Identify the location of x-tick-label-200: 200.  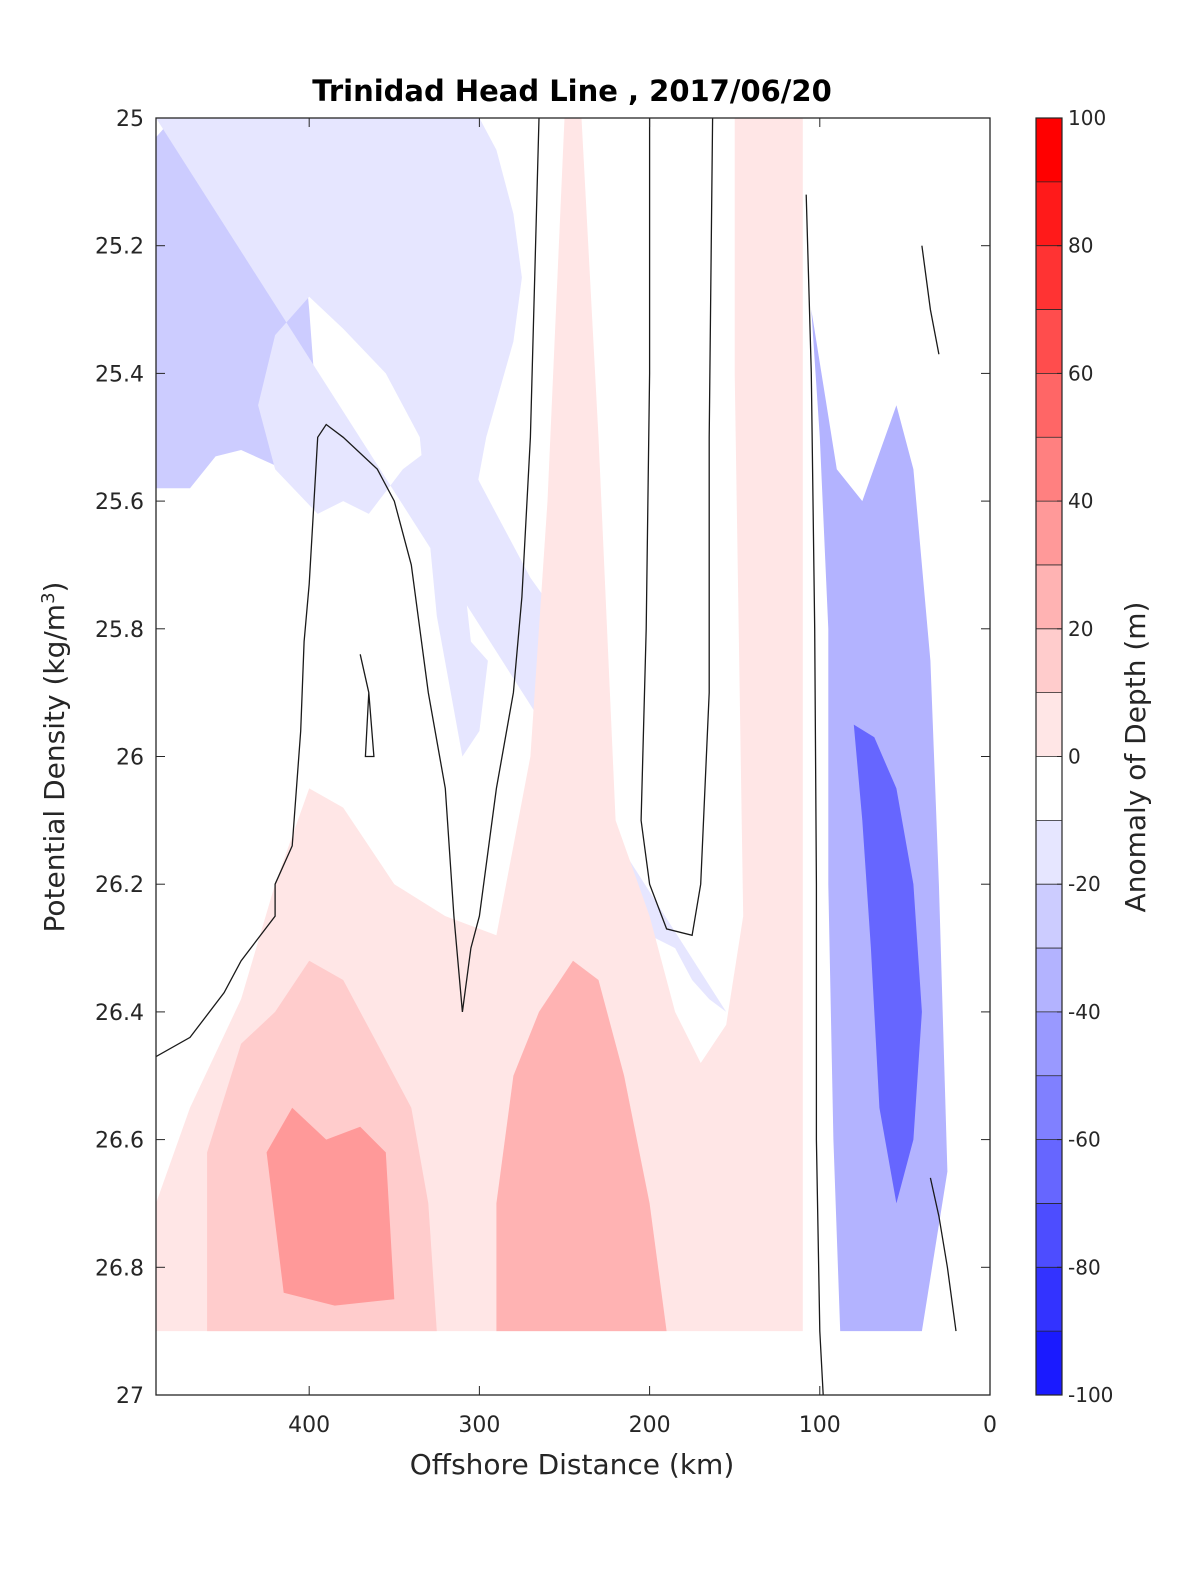
(650, 1425).